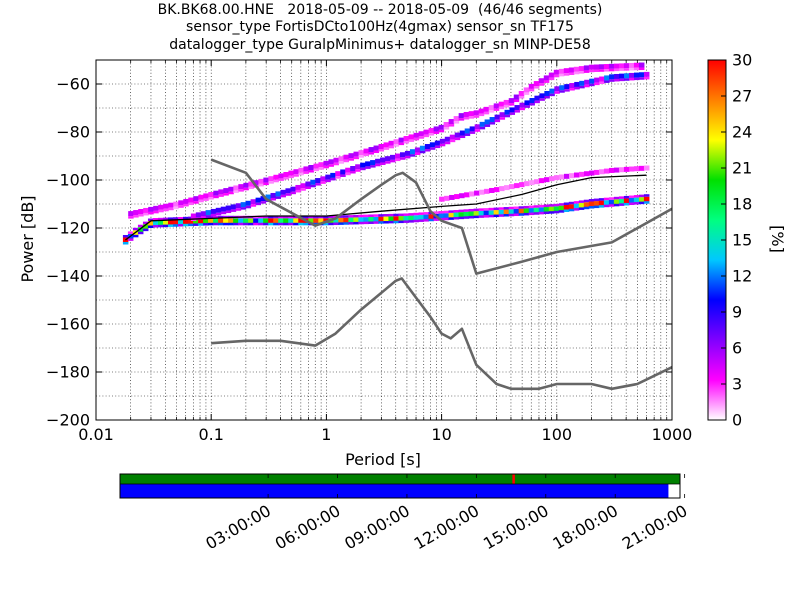 The image size is (800, 600). I want to click on colorbar-label: [%], so click(777, 239).